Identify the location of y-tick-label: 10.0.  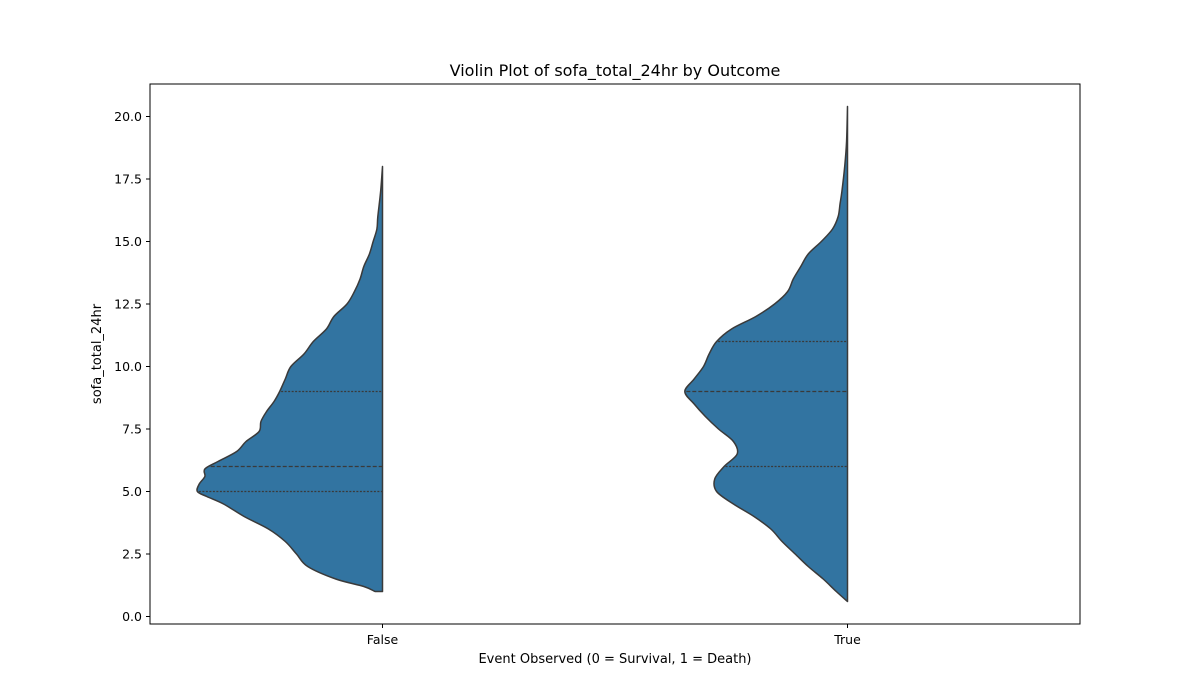
(128, 366).